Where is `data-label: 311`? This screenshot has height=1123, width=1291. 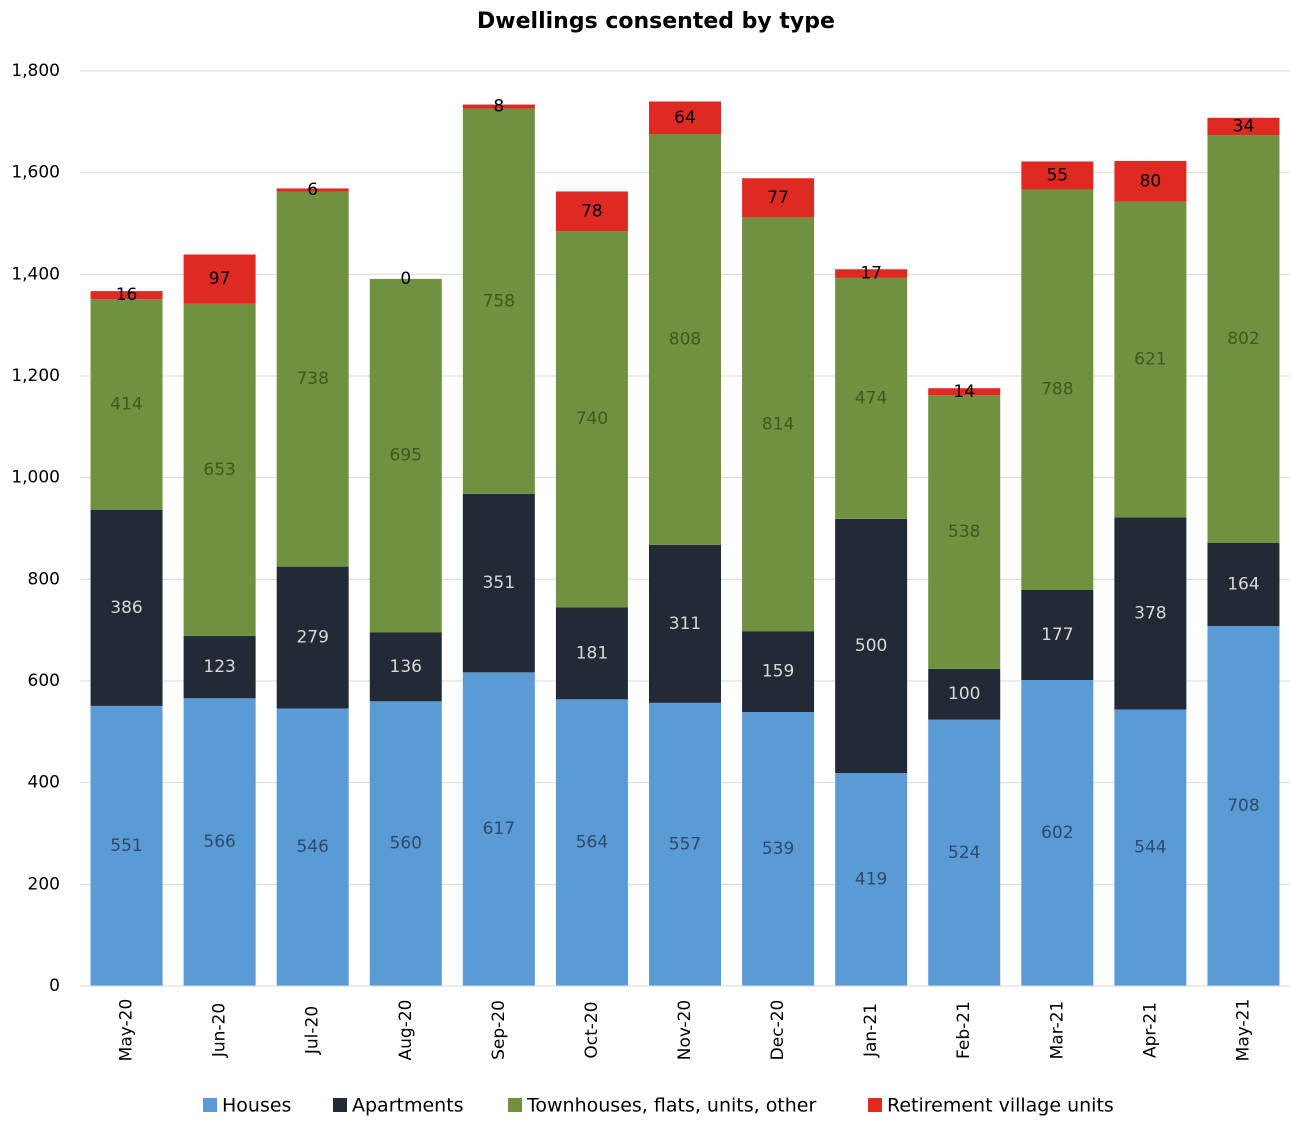
data-label: 311 is located at coordinates (685, 624).